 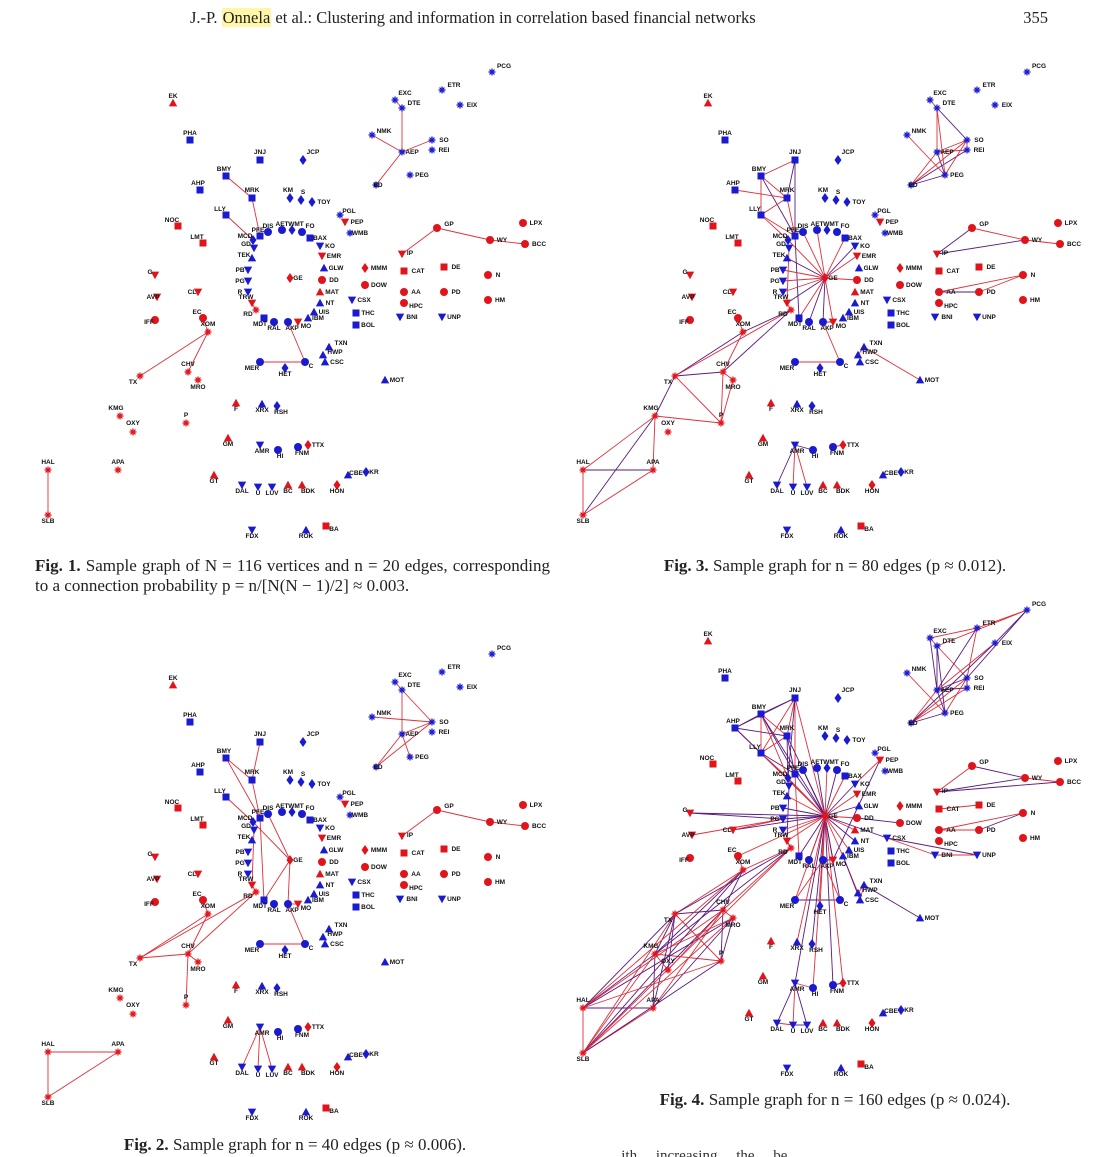 I want to click on node-lpx: LPX, so click(x=1066, y=761).